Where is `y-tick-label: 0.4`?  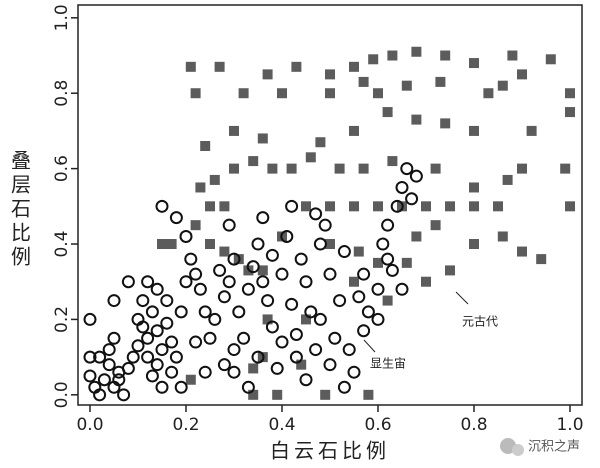
y-tick-label: 0.4 is located at coordinates (62, 243).